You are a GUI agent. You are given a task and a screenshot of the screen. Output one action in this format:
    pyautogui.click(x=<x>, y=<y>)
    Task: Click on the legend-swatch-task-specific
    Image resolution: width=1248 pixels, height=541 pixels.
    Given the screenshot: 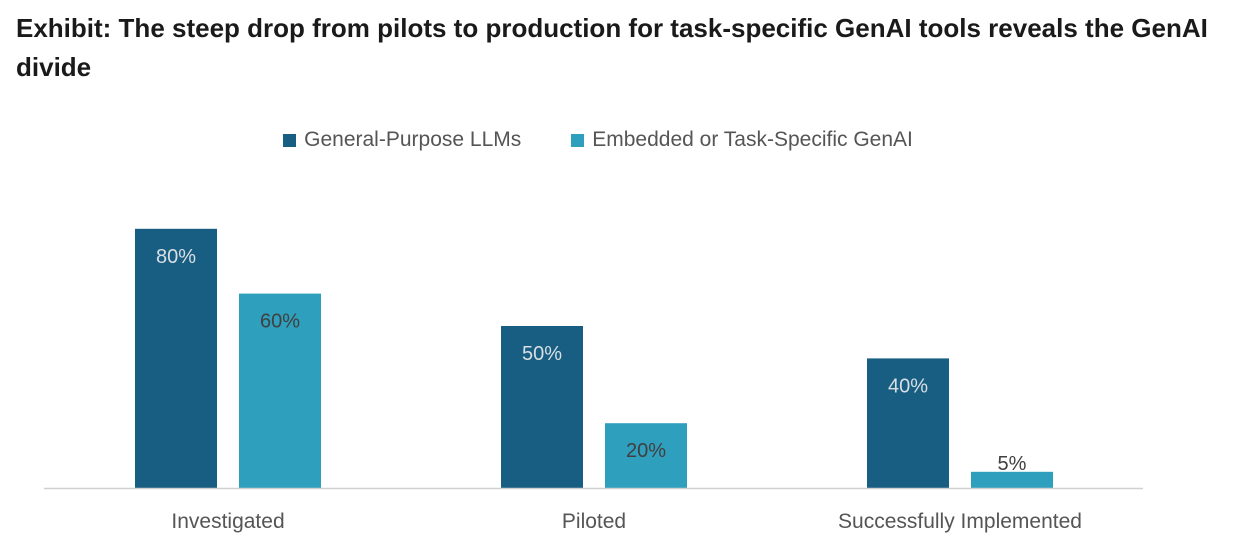 What is the action you would take?
    pyautogui.click(x=578, y=140)
    